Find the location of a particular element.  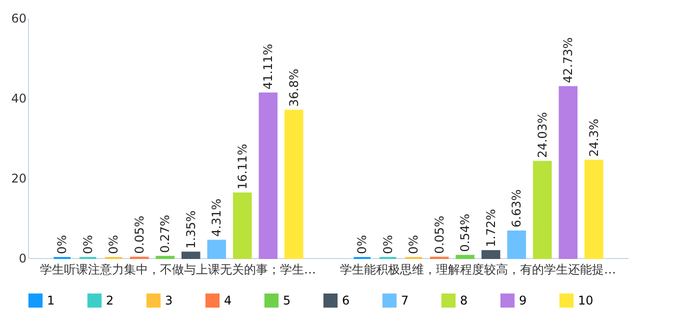

data-label: 24.03% is located at coordinates (542, 135).